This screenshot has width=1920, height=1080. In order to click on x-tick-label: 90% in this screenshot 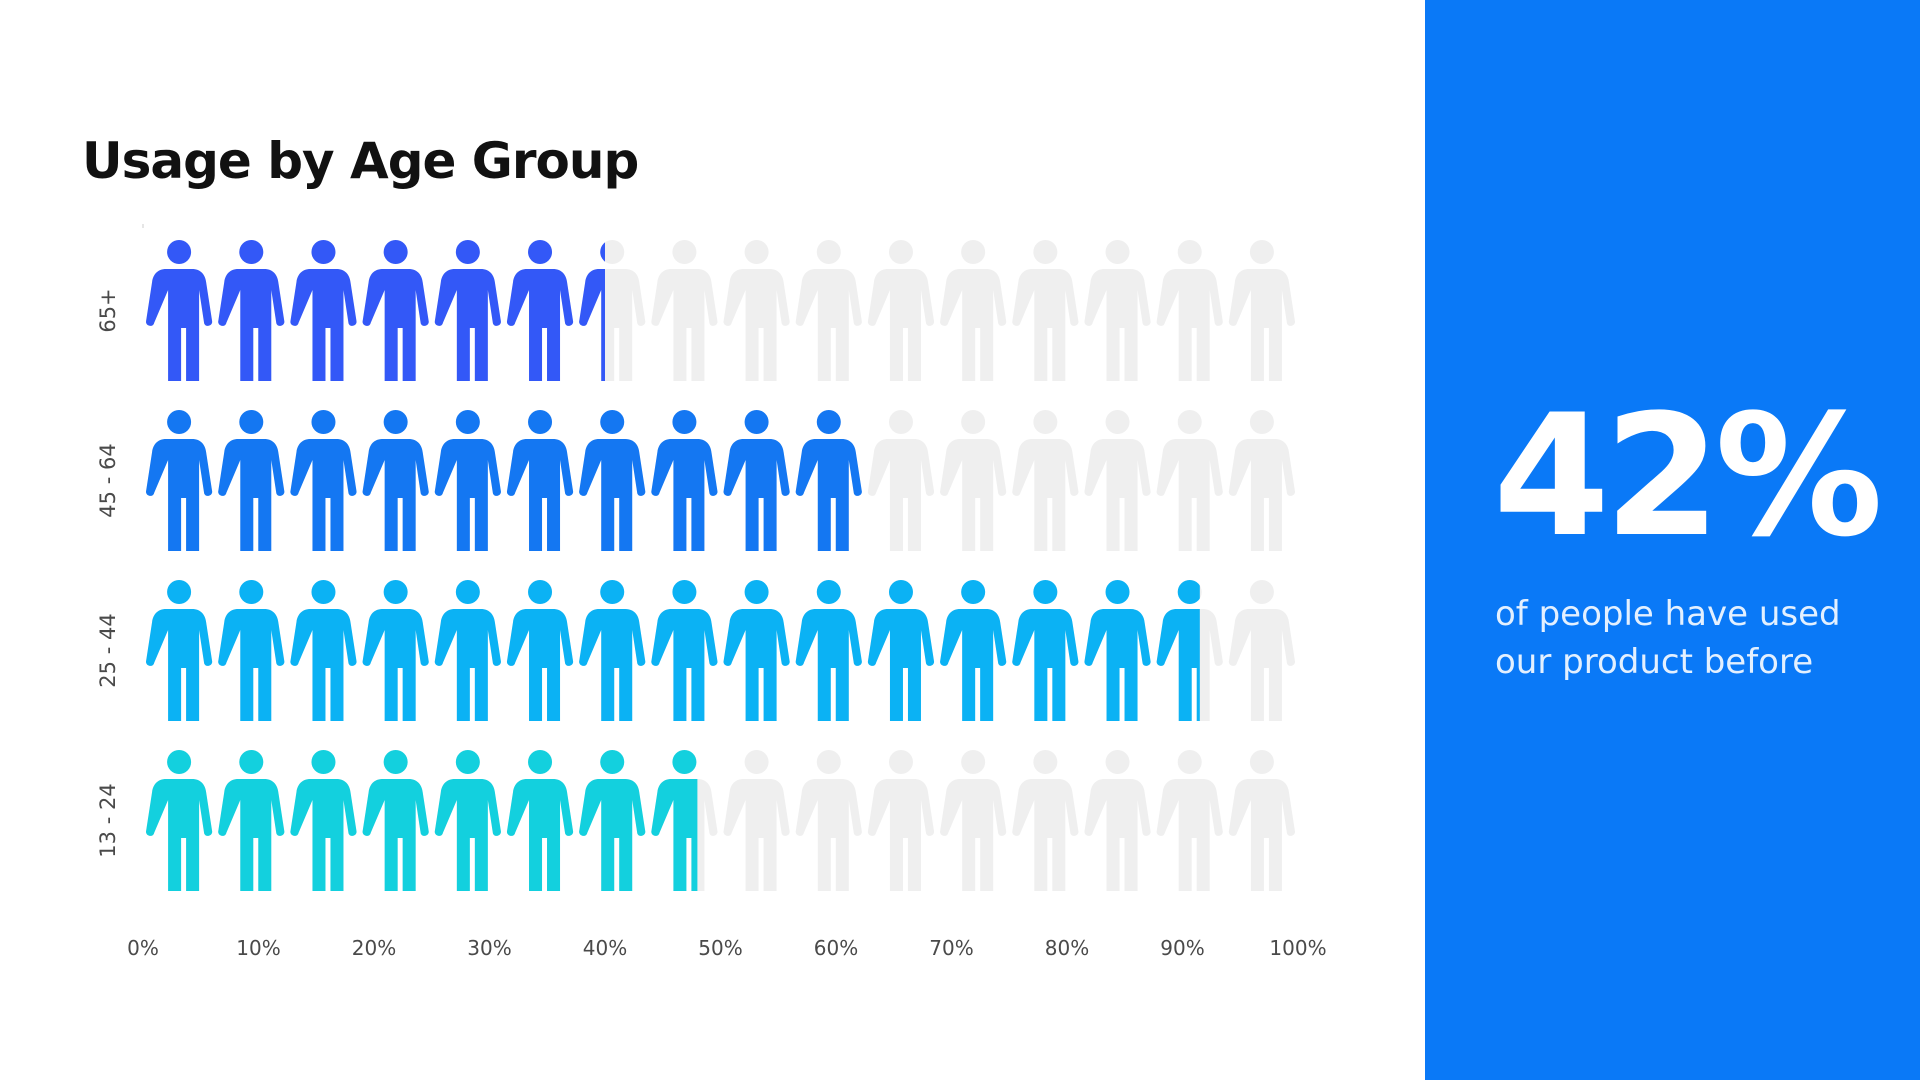, I will do `click(1182, 948)`.